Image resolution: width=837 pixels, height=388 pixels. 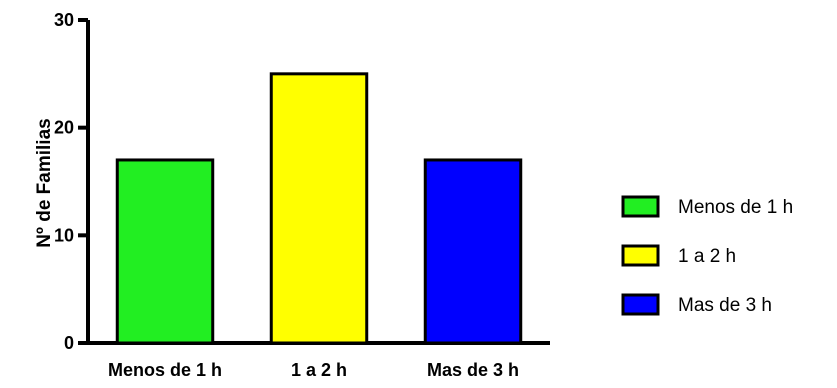 I want to click on legend-label: Menos de 1 h, so click(x=735, y=207).